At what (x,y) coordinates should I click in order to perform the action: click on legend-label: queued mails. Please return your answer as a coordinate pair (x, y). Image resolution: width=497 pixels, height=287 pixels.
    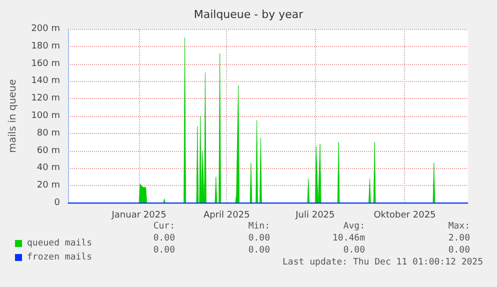
    Looking at the image, I should click on (59, 243).